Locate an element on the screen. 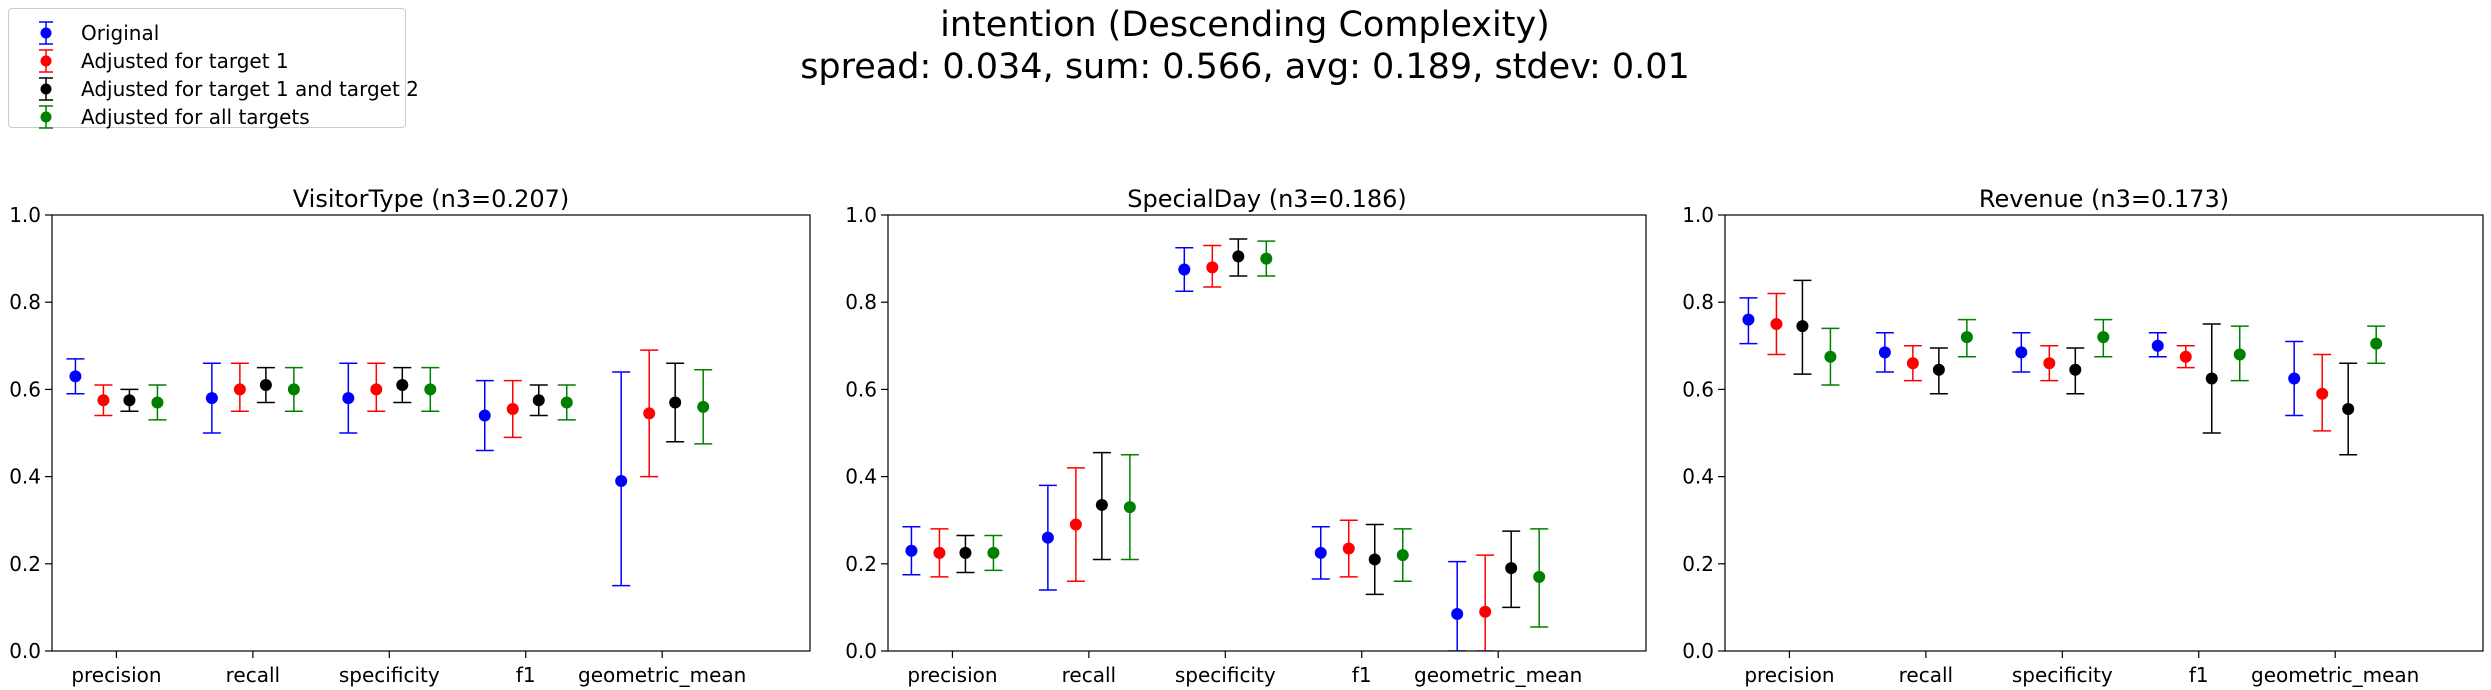 This screenshot has height=690, width=2491. legend-item-adjusted-target-1-2: Adjusted for target 1 and target 2 is located at coordinates (219, 89).